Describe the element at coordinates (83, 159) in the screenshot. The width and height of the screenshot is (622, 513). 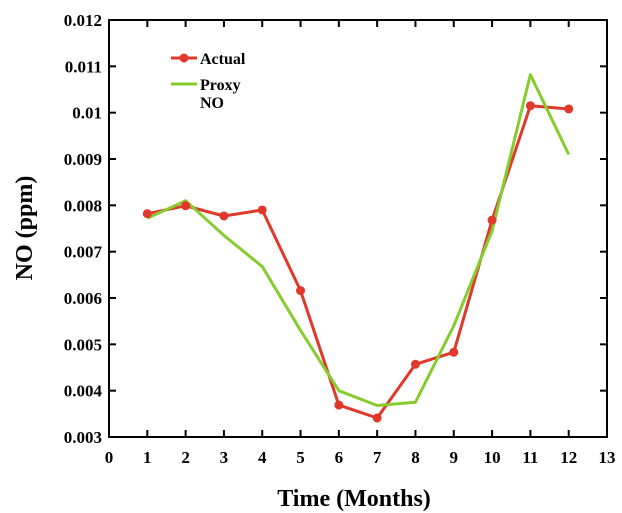
I see `y-tick-label: 0.009` at that location.